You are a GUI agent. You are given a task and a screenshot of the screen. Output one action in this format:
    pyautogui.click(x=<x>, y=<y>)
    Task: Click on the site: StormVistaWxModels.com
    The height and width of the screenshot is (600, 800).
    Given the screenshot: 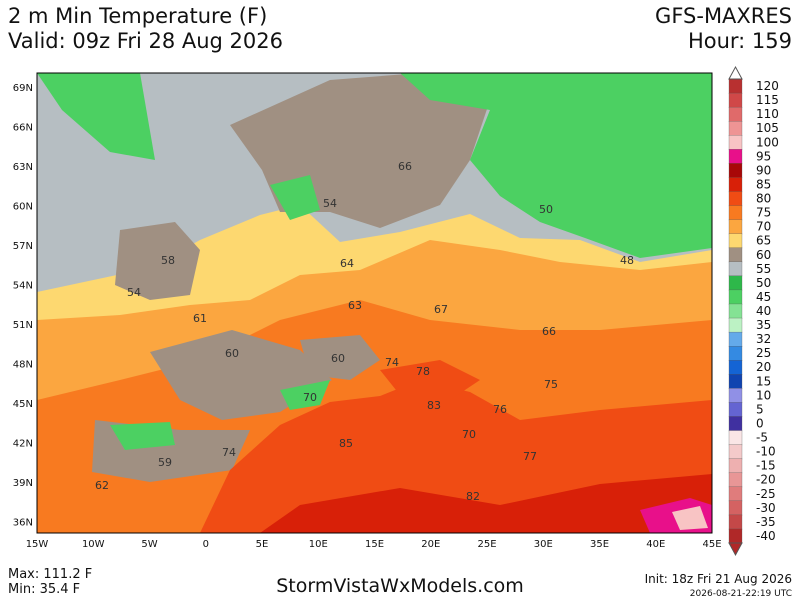 What is the action you would take?
    pyautogui.click(x=400, y=586)
    